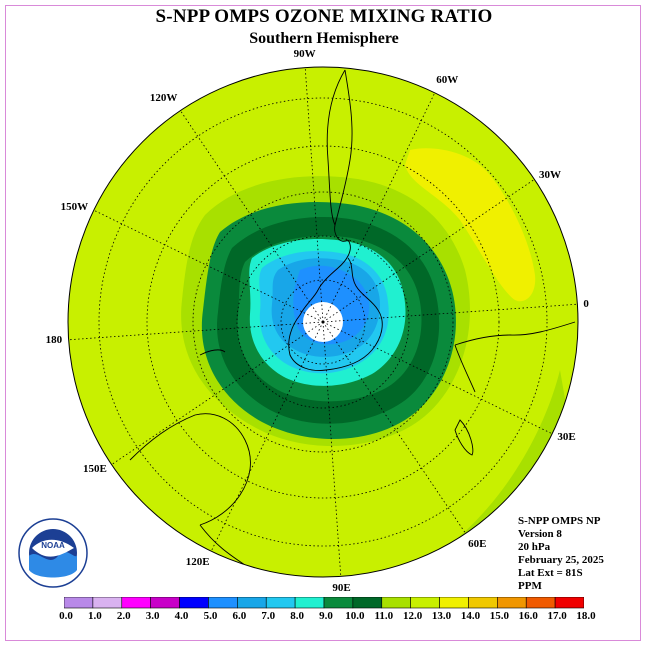 The width and height of the screenshot is (648, 648). I want to click on colorbar-tick-label: 7.0, so click(268, 616).